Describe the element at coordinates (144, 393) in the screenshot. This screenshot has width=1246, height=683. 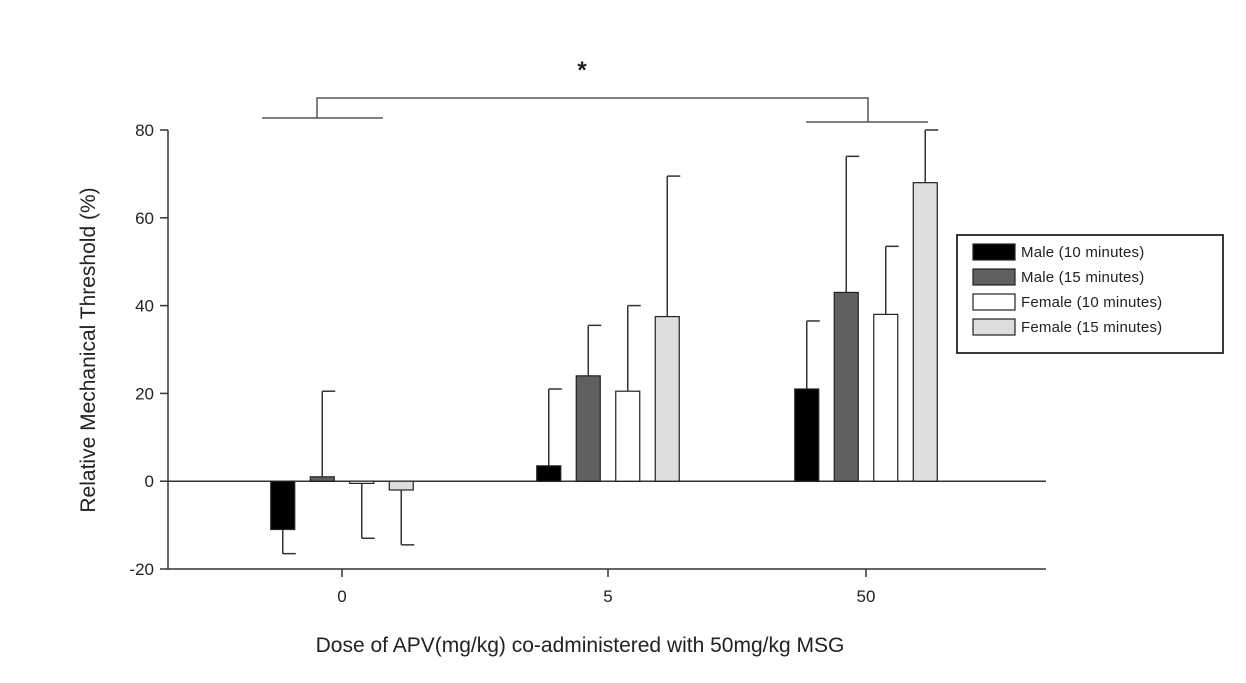
I see `y-tick-label: 20` at that location.